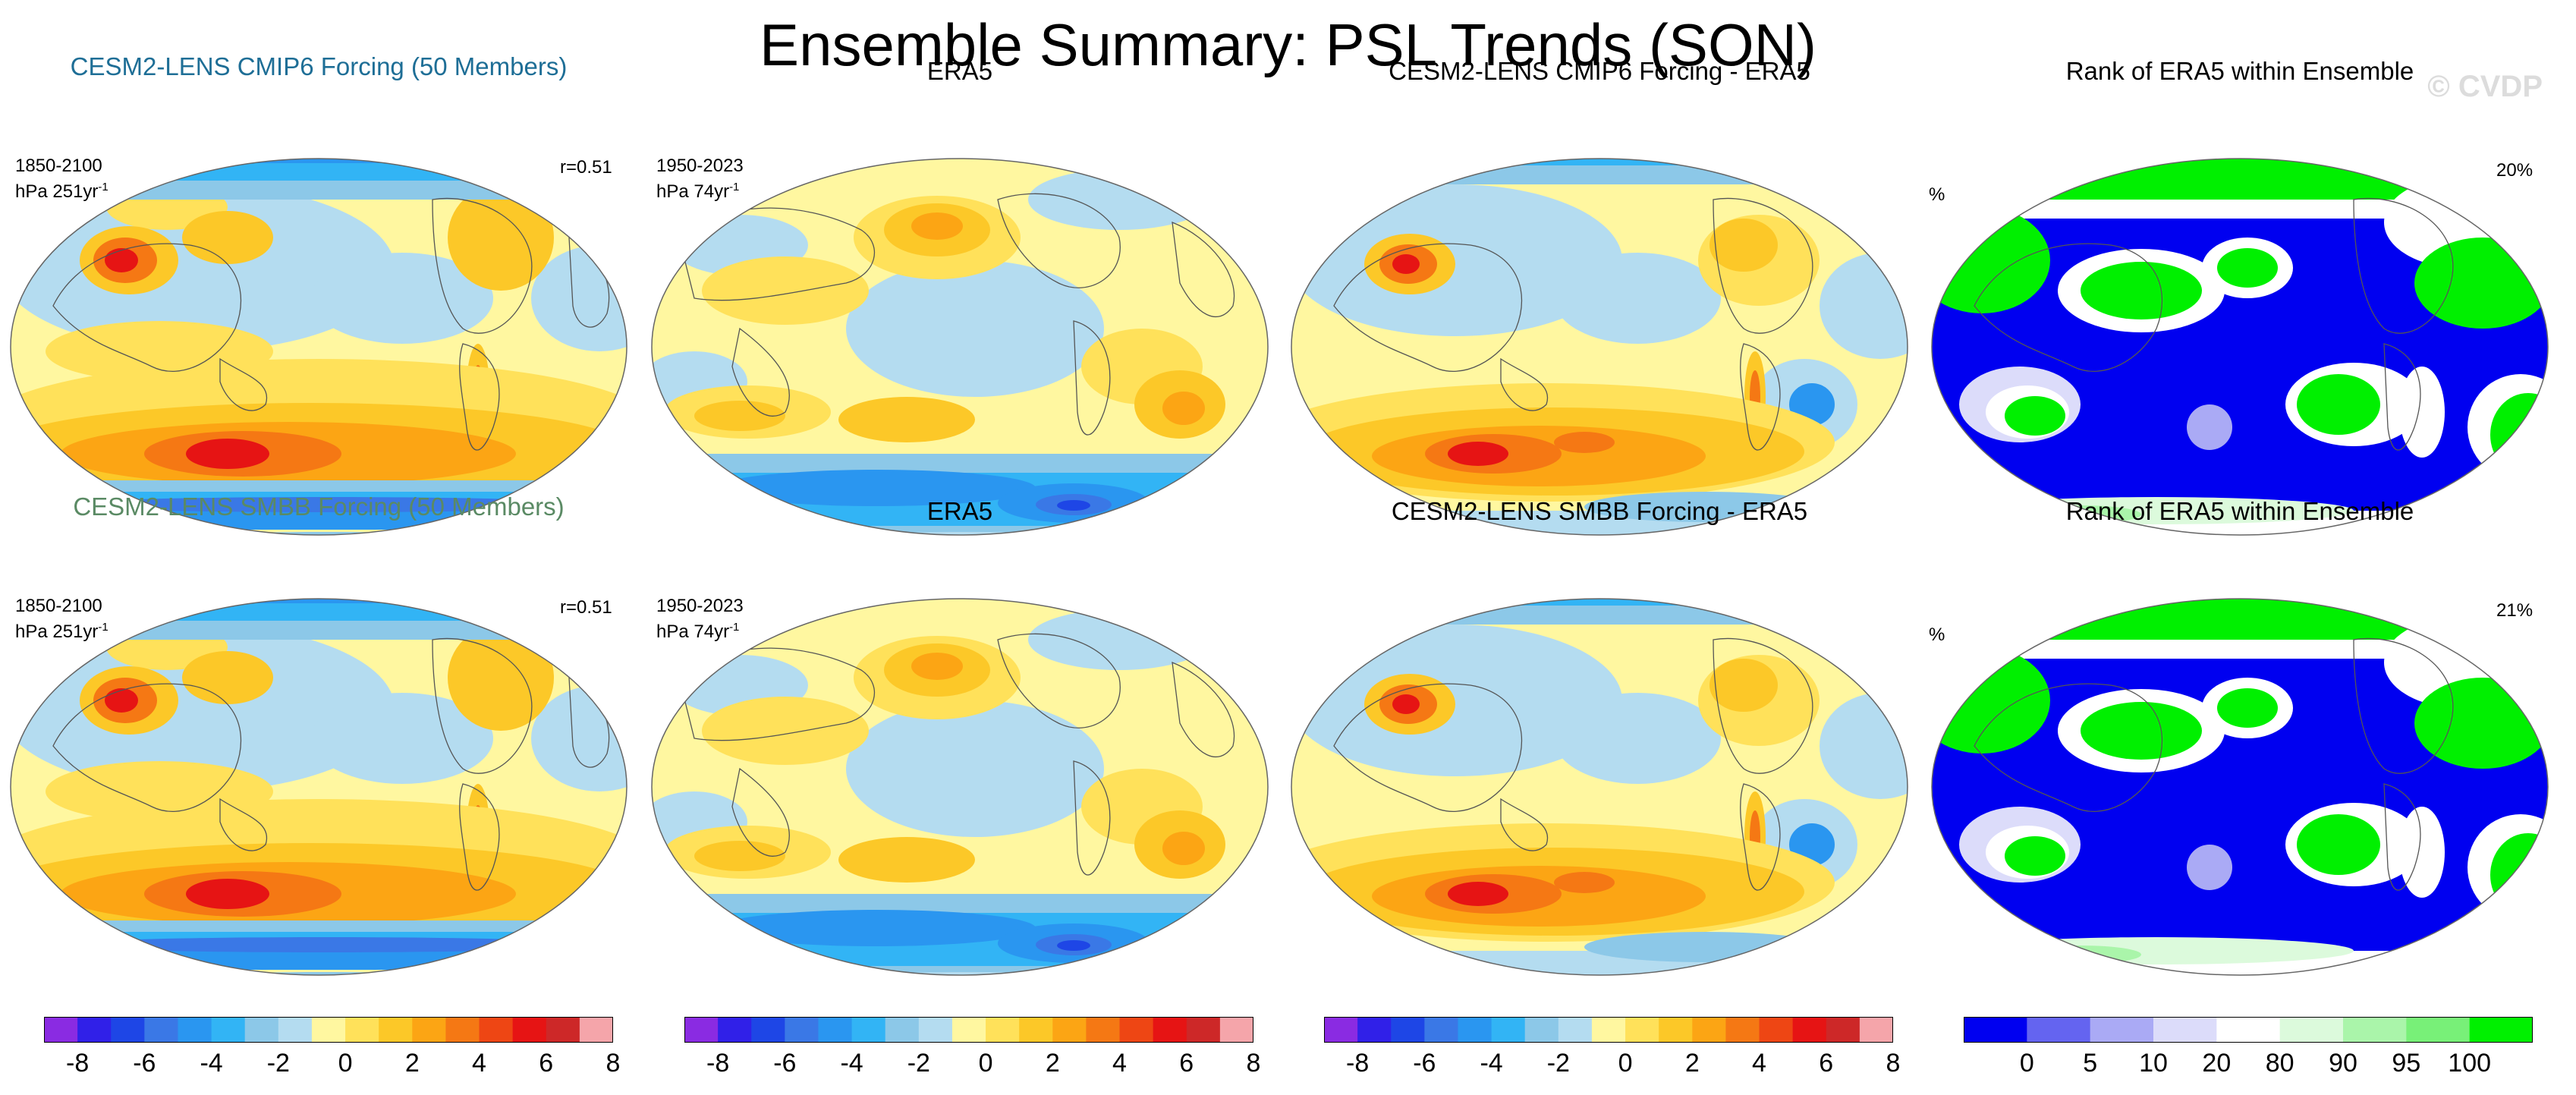 This screenshot has height=1095, width=2576. I want to click on rank-colorbar-tick-label: 95, so click(2406, 1063).